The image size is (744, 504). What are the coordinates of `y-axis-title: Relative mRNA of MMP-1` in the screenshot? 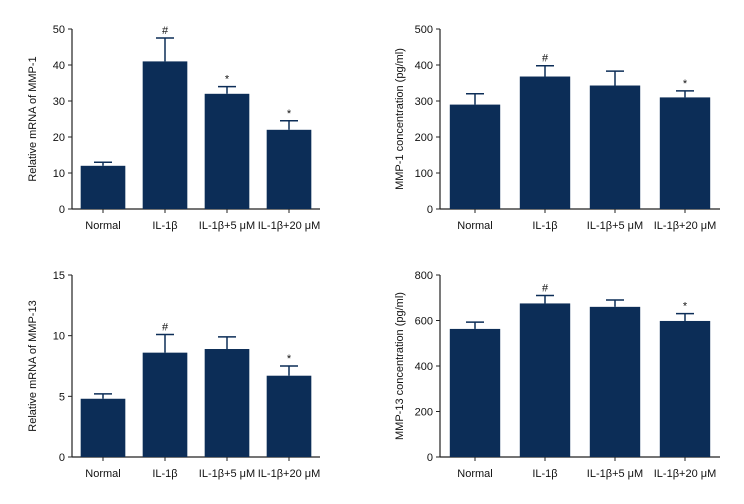 It's located at (33, 118).